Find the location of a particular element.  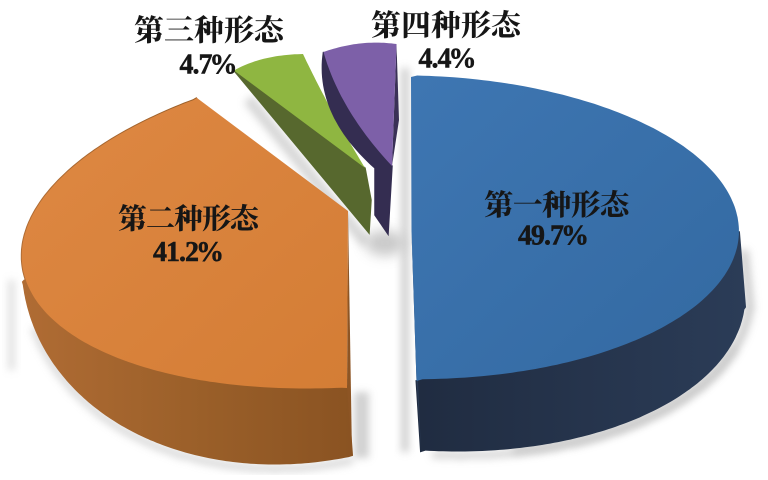

svg-text: 4.4% is located at coordinates (447, 59).